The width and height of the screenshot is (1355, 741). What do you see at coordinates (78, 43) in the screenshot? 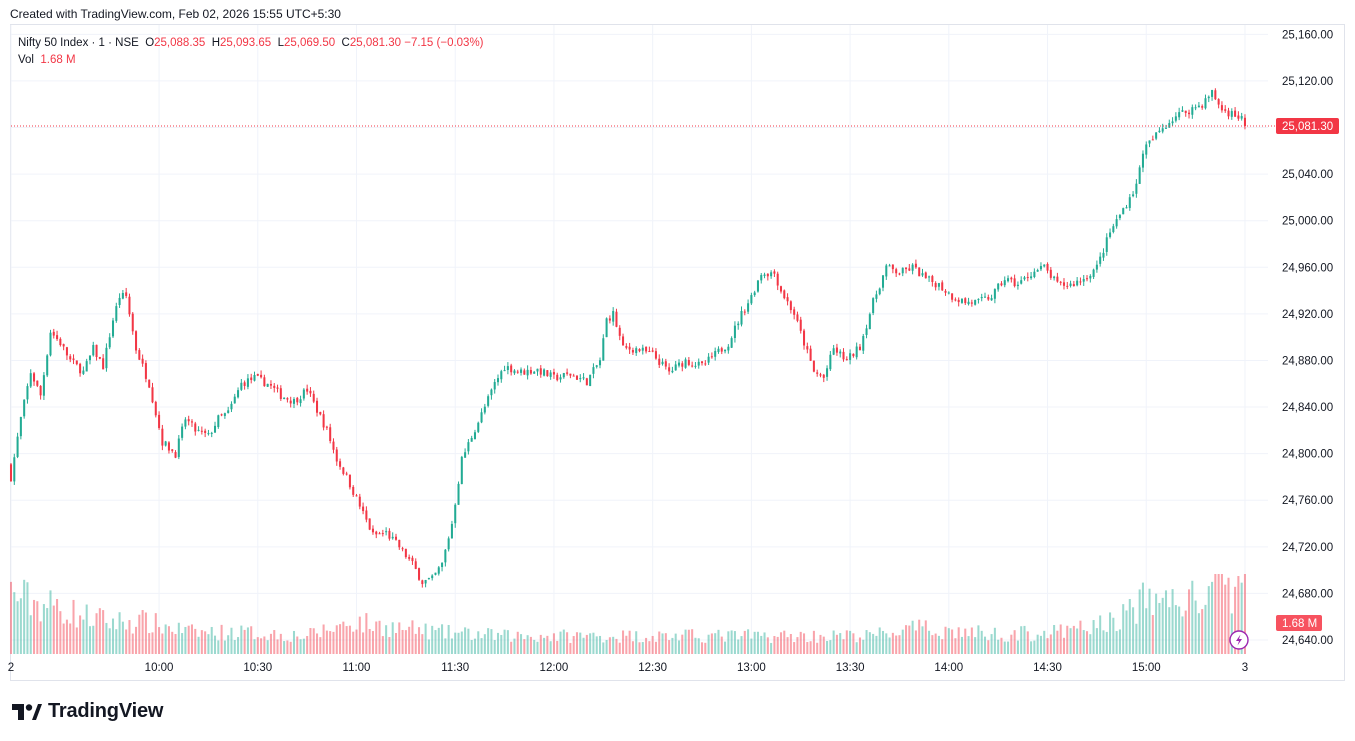
I see `symbol-label: Nifty 50 Index · 1 · NSE` at bounding box center [78, 43].